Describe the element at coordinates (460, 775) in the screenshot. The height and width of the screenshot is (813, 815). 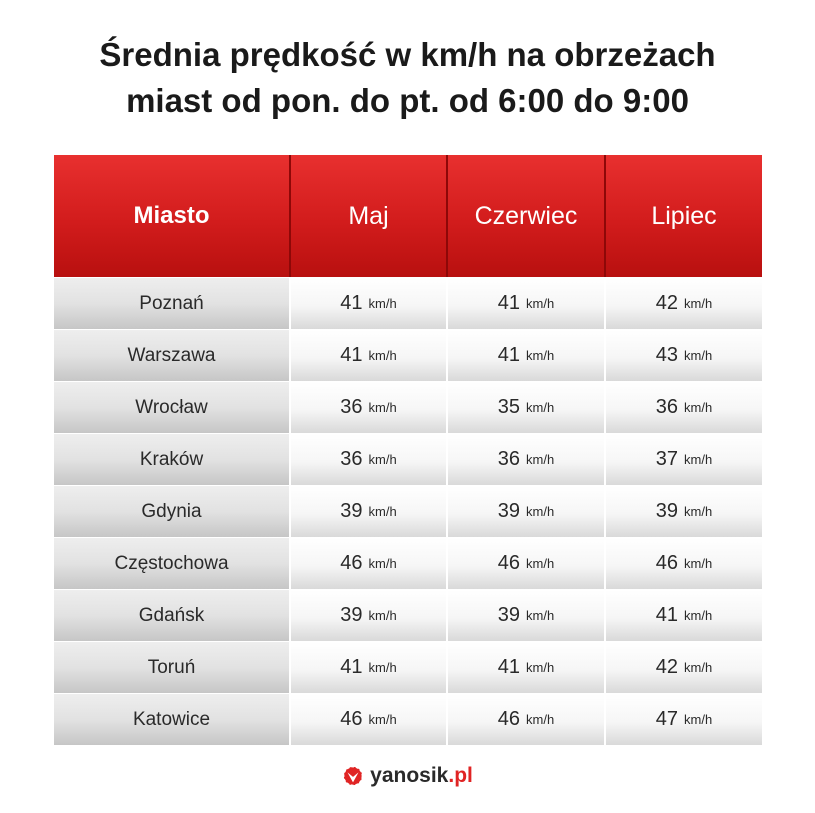
I see `logo-tld: .pl` at that location.